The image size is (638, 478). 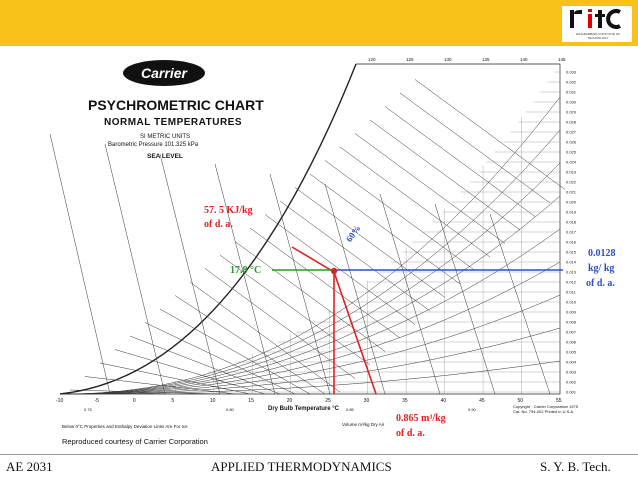 What do you see at coordinates (164, 73) in the screenshot?
I see `carrier-logo: Carrier` at bounding box center [164, 73].